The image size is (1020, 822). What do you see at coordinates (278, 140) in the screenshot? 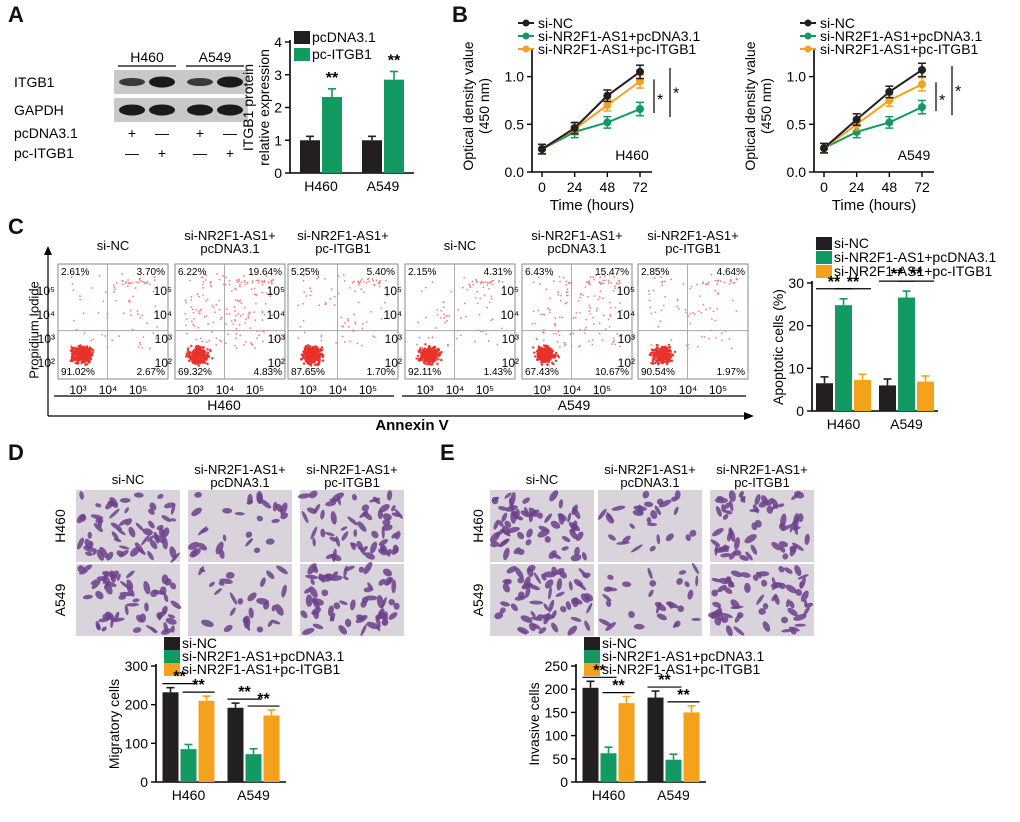
I see `y-tick-label: 1` at bounding box center [278, 140].